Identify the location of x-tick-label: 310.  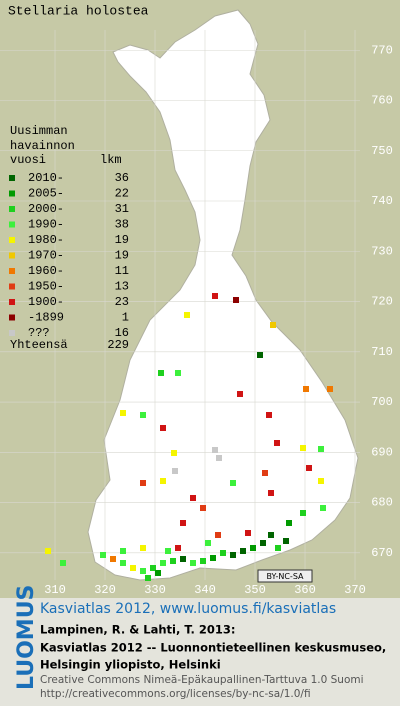
(55, 590).